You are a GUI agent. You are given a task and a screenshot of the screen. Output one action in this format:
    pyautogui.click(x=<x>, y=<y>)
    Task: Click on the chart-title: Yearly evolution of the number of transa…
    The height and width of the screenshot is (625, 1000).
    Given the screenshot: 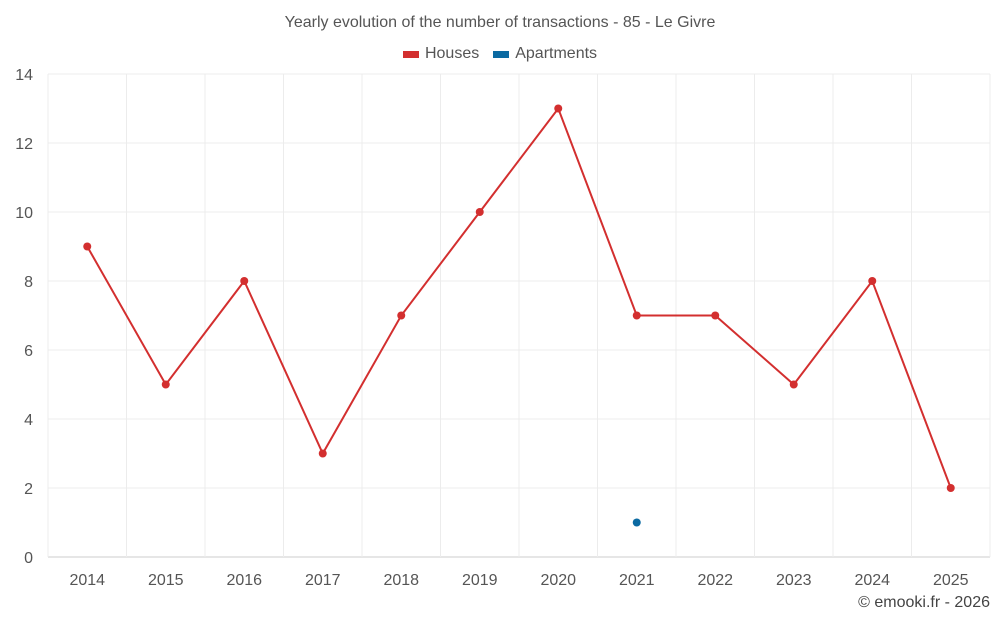 What is the action you would take?
    pyautogui.click(x=500, y=22)
    